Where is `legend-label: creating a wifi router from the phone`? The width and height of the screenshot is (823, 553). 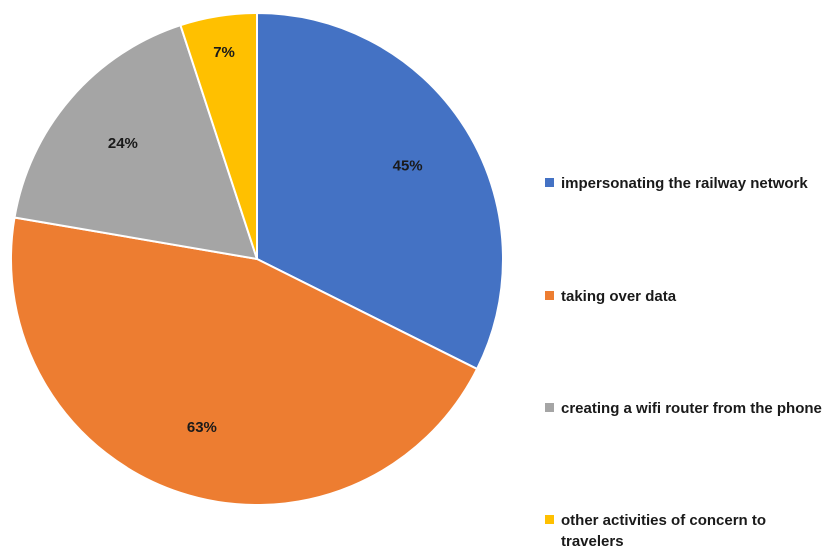
legend-label: creating a wifi router from the phone is located at coordinates (691, 408).